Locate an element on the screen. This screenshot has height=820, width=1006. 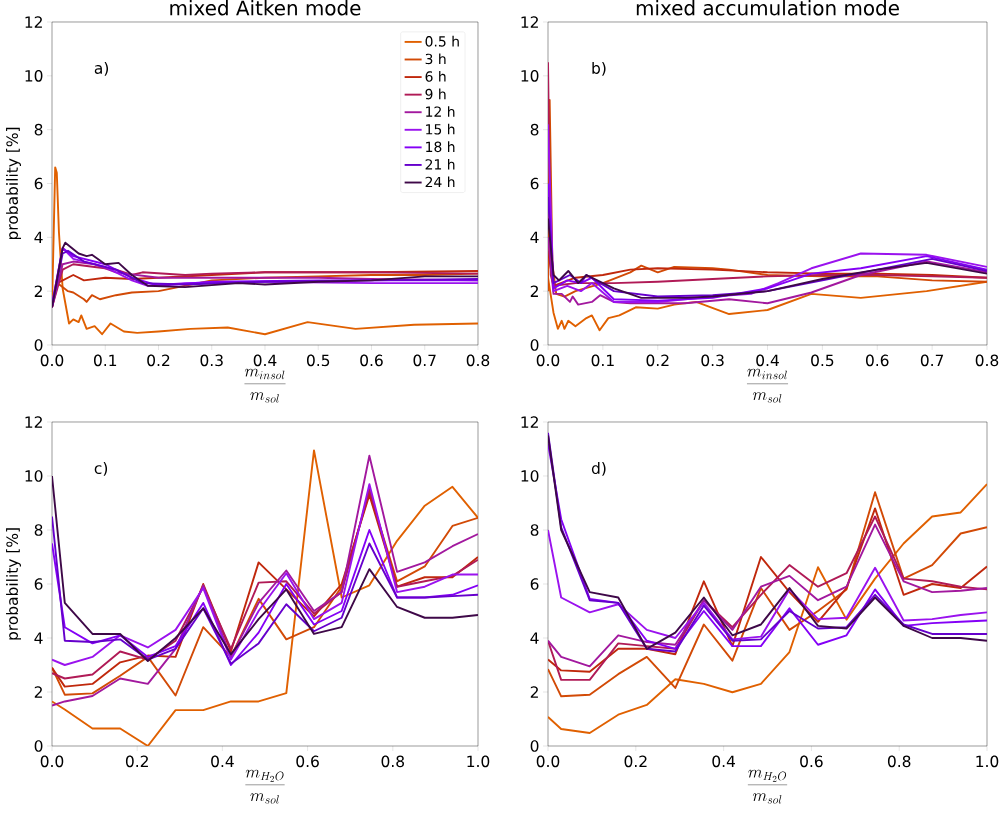
annotation: b) is located at coordinates (599, 68).